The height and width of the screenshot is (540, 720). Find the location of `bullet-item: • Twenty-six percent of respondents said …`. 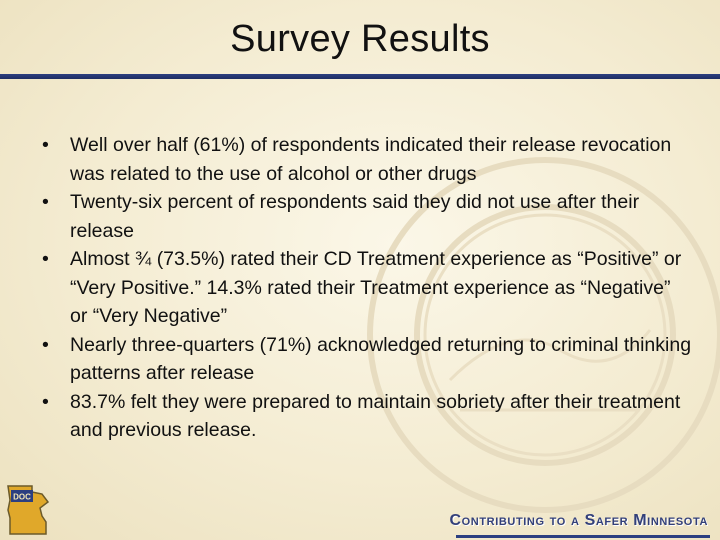

bullet-item: • Twenty-six percent of respondents said … is located at coordinates (367, 216).